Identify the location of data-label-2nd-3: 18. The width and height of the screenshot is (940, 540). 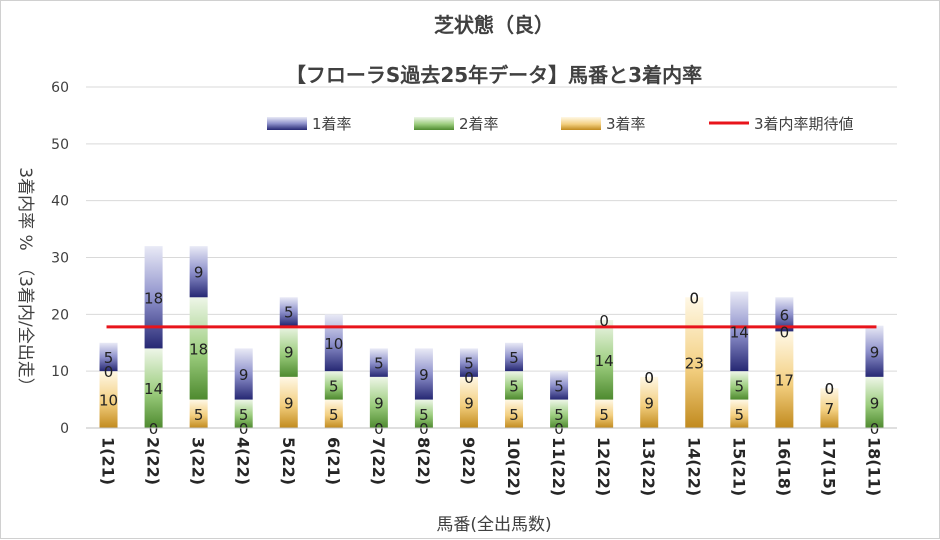
(198, 349).